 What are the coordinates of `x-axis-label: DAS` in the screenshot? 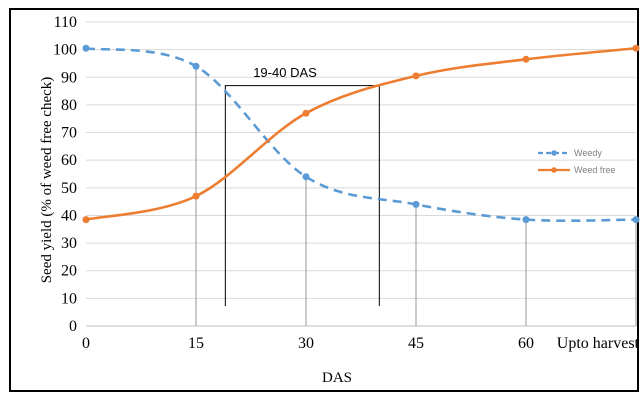 It's located at (337, 378).